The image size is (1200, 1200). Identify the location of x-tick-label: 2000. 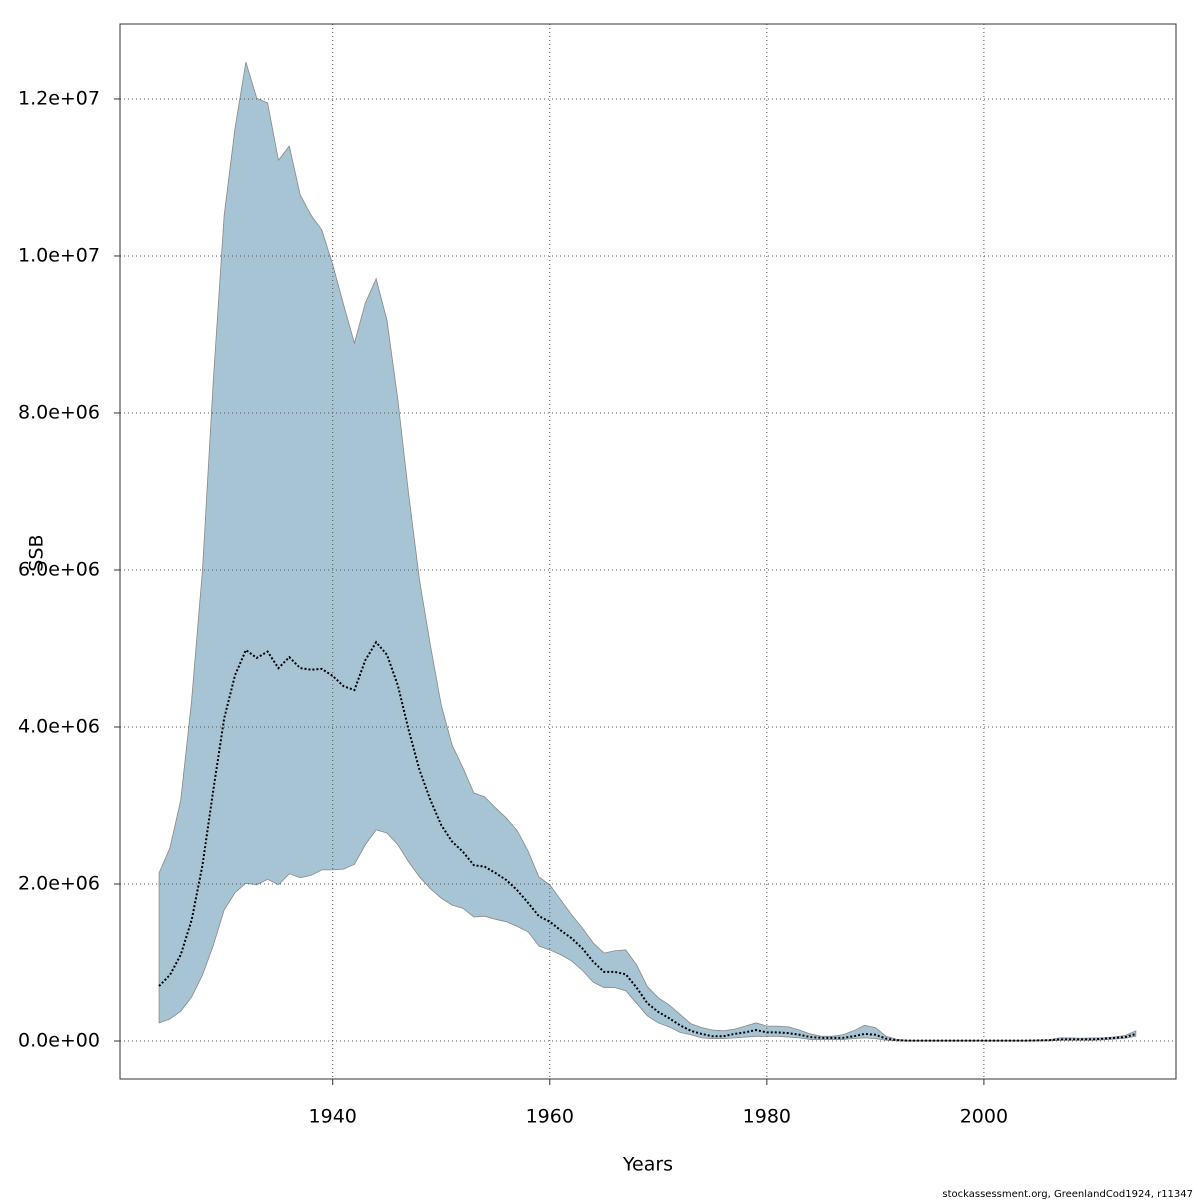
(984, 1117).